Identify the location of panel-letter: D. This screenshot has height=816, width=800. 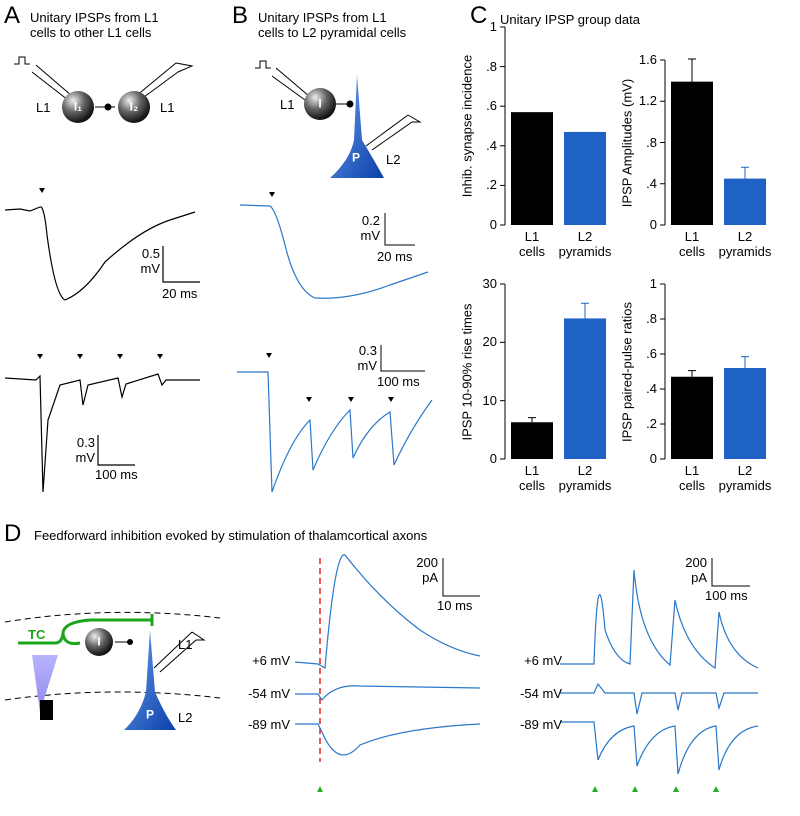
(13, 533).